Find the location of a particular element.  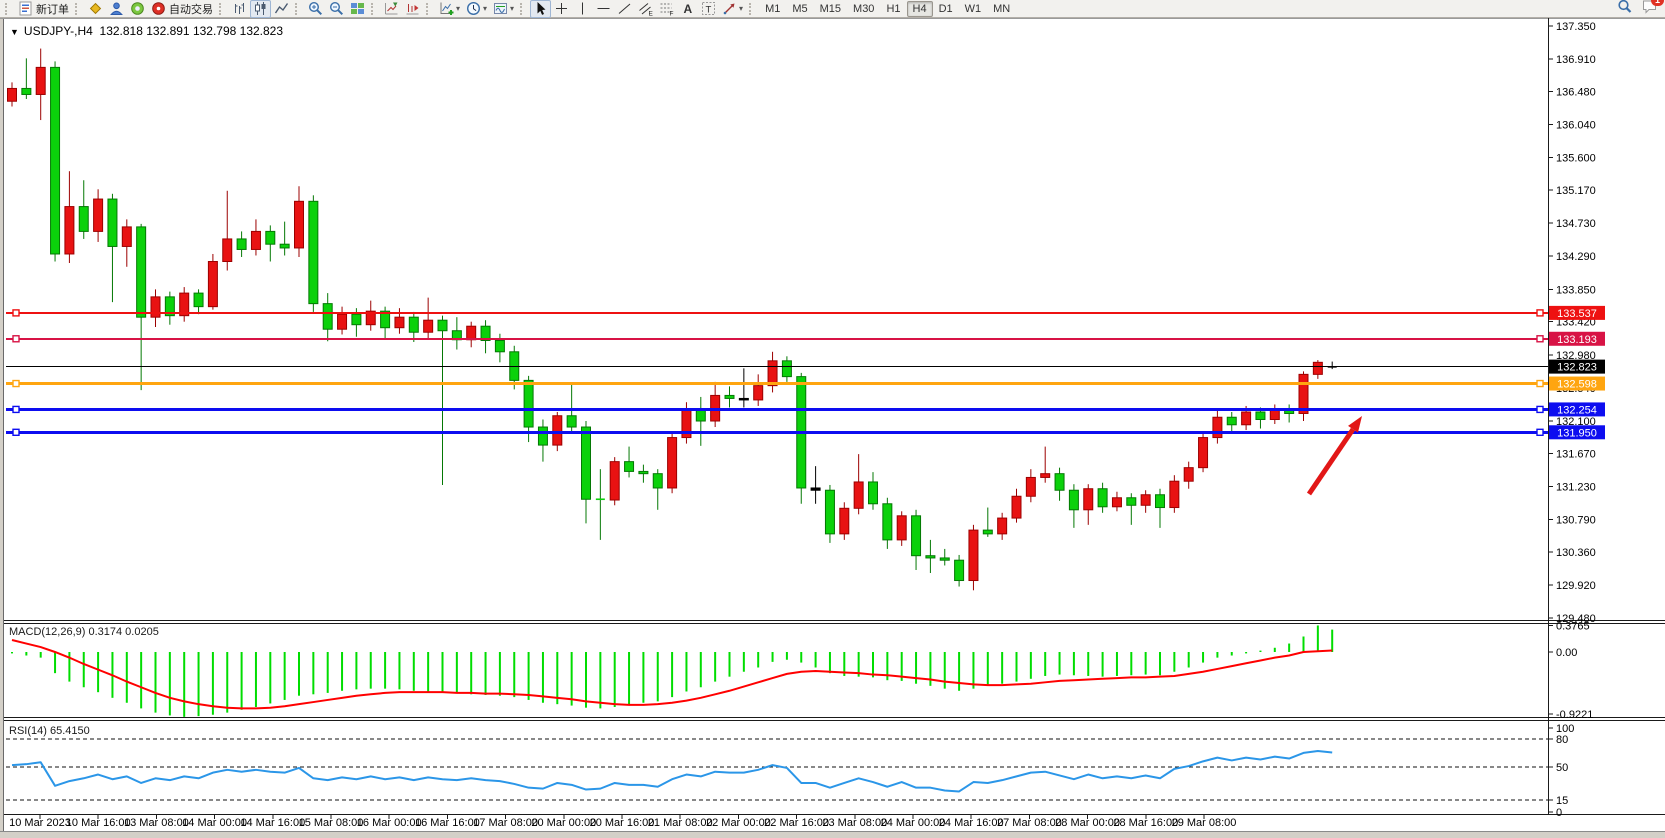

timeframe-d1: D1 is located at coordinates (945, 8).